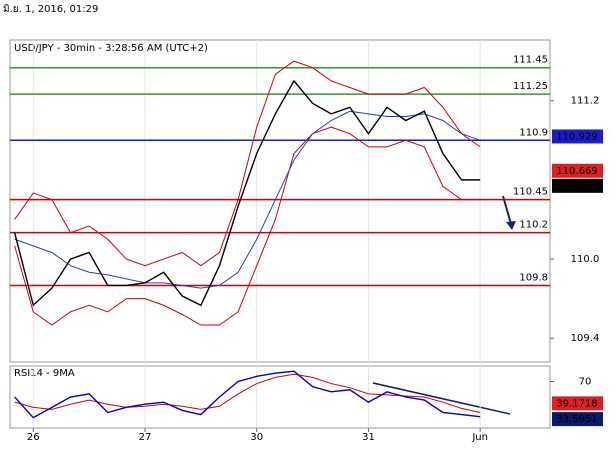 Image resolution: width=614 pixels, height=467 pixels. Describe the element at coordinates (530, 60) in the screenshot. I see `level-label: 111.45` at that location.